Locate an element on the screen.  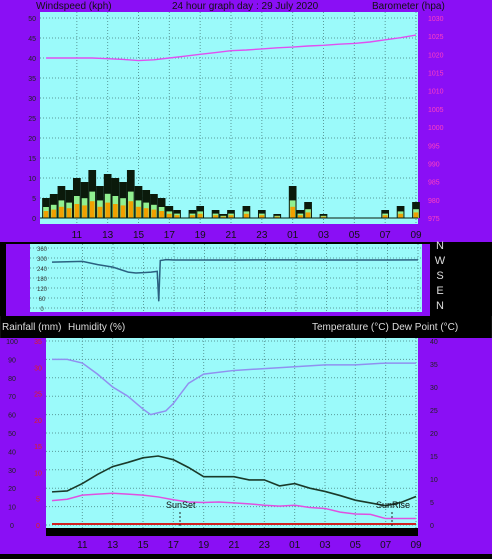
direction-tick-label: 120 is located at coordinates (42, 290).